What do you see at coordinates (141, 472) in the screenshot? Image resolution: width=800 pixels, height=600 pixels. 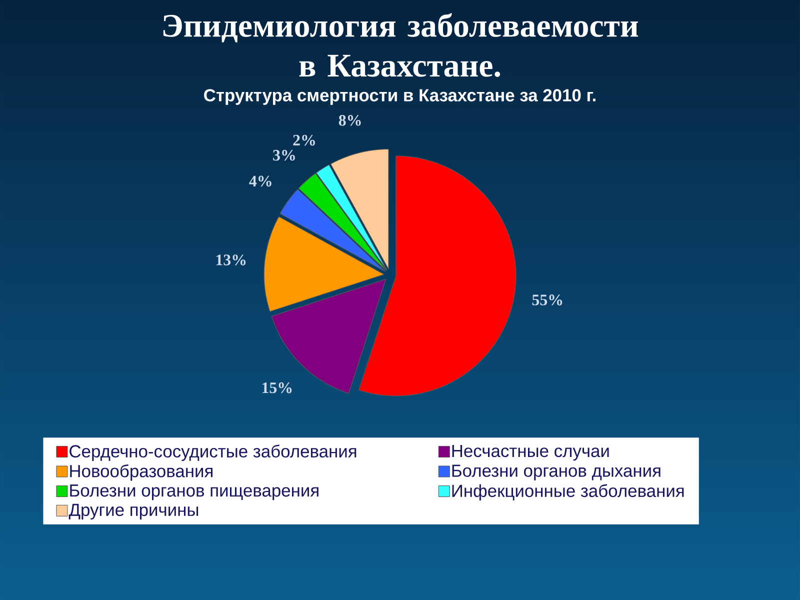 I see `legend-label: Новообразования` at bounding box center [141, 472].